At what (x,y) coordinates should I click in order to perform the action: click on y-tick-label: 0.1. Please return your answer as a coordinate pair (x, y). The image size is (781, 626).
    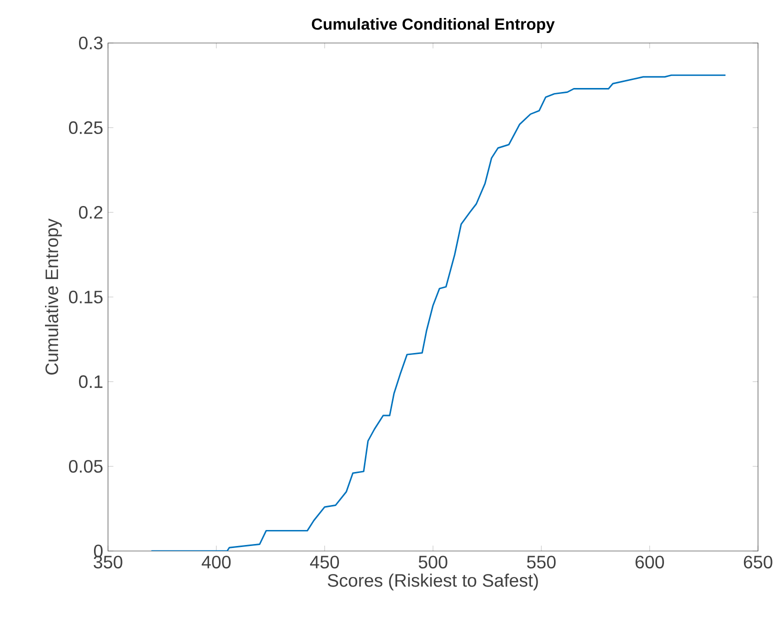
    Looking at the image, I should click on (90, 381).